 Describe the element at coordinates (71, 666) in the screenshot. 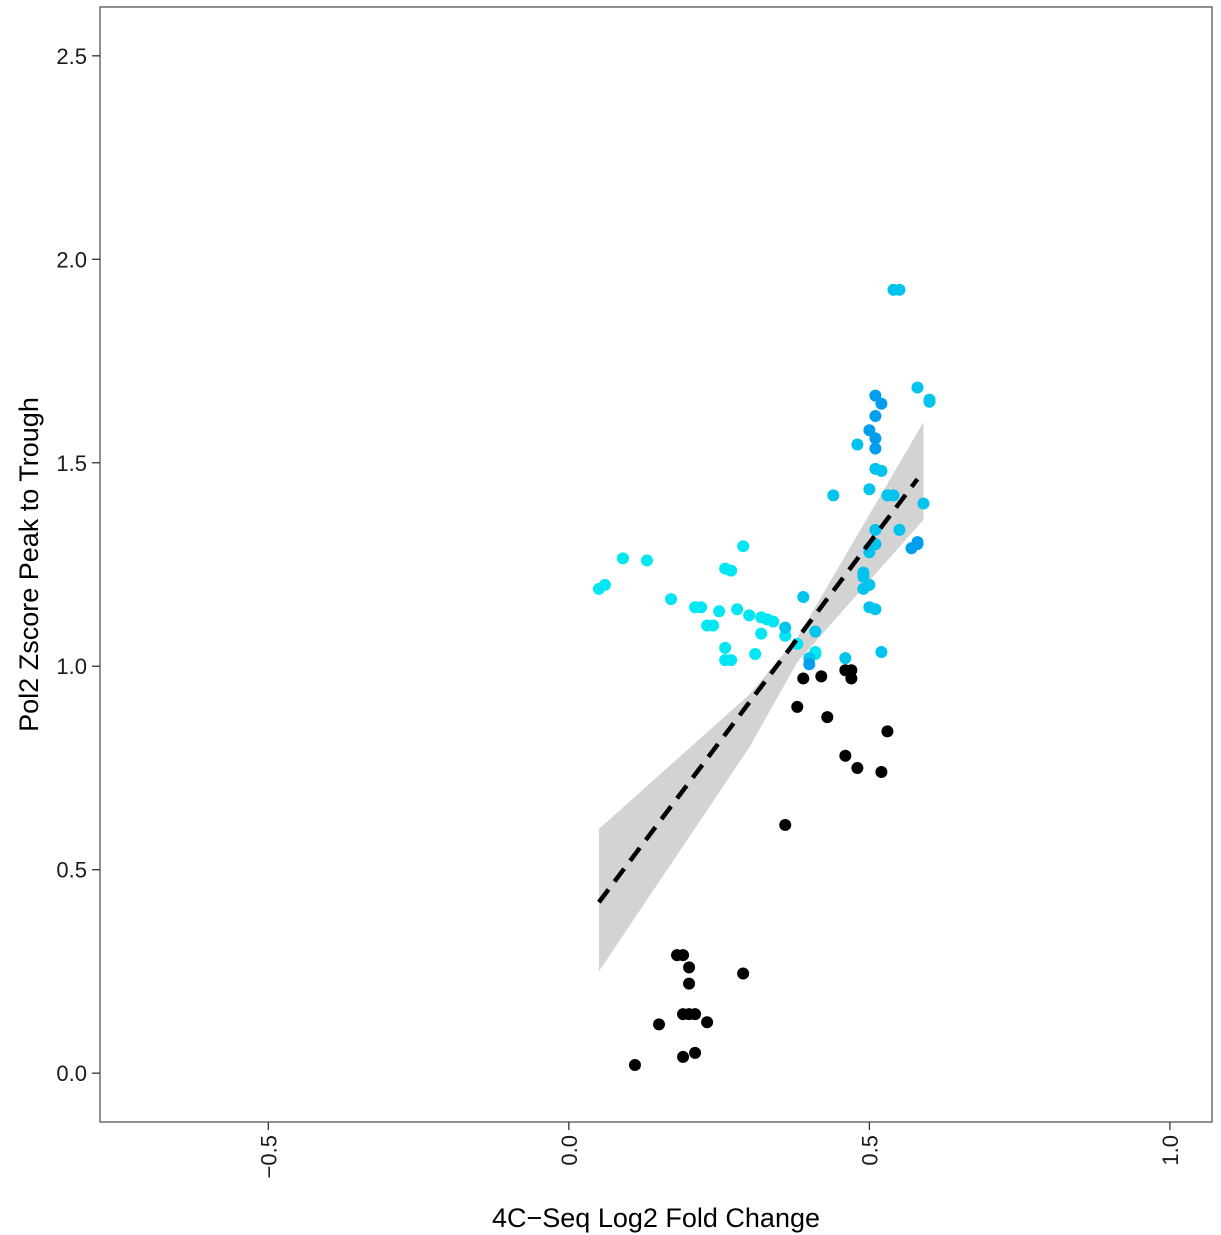

I see `y-tick-label: 1.0` at that location.